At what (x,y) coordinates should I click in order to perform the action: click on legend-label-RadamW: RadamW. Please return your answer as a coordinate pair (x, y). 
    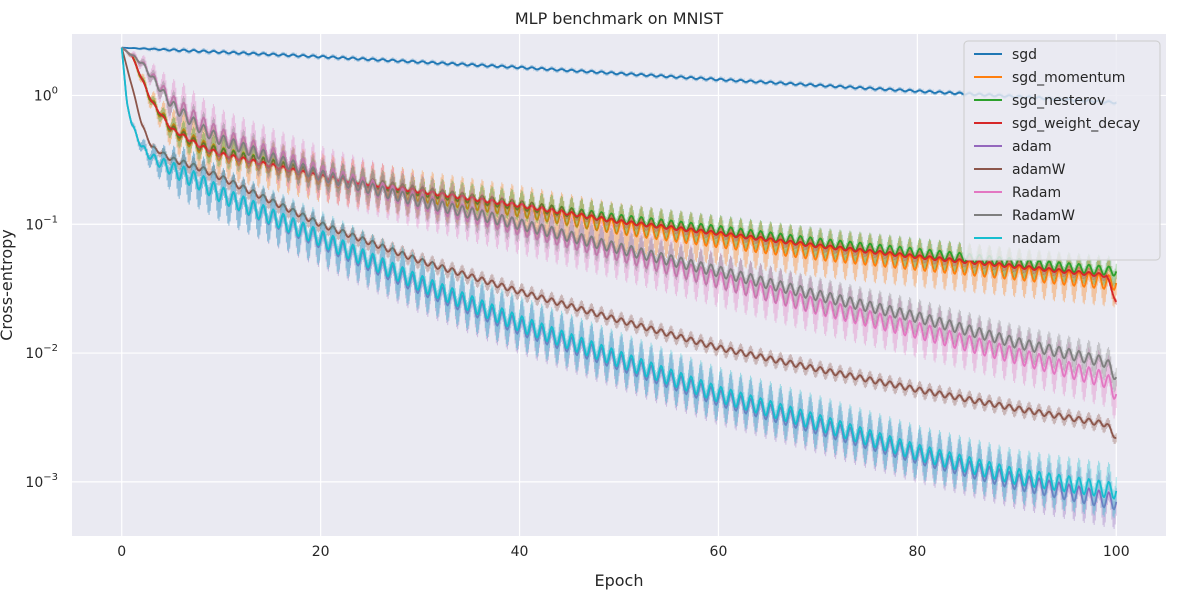
    Looking at the image, I should click on (1043, 216).